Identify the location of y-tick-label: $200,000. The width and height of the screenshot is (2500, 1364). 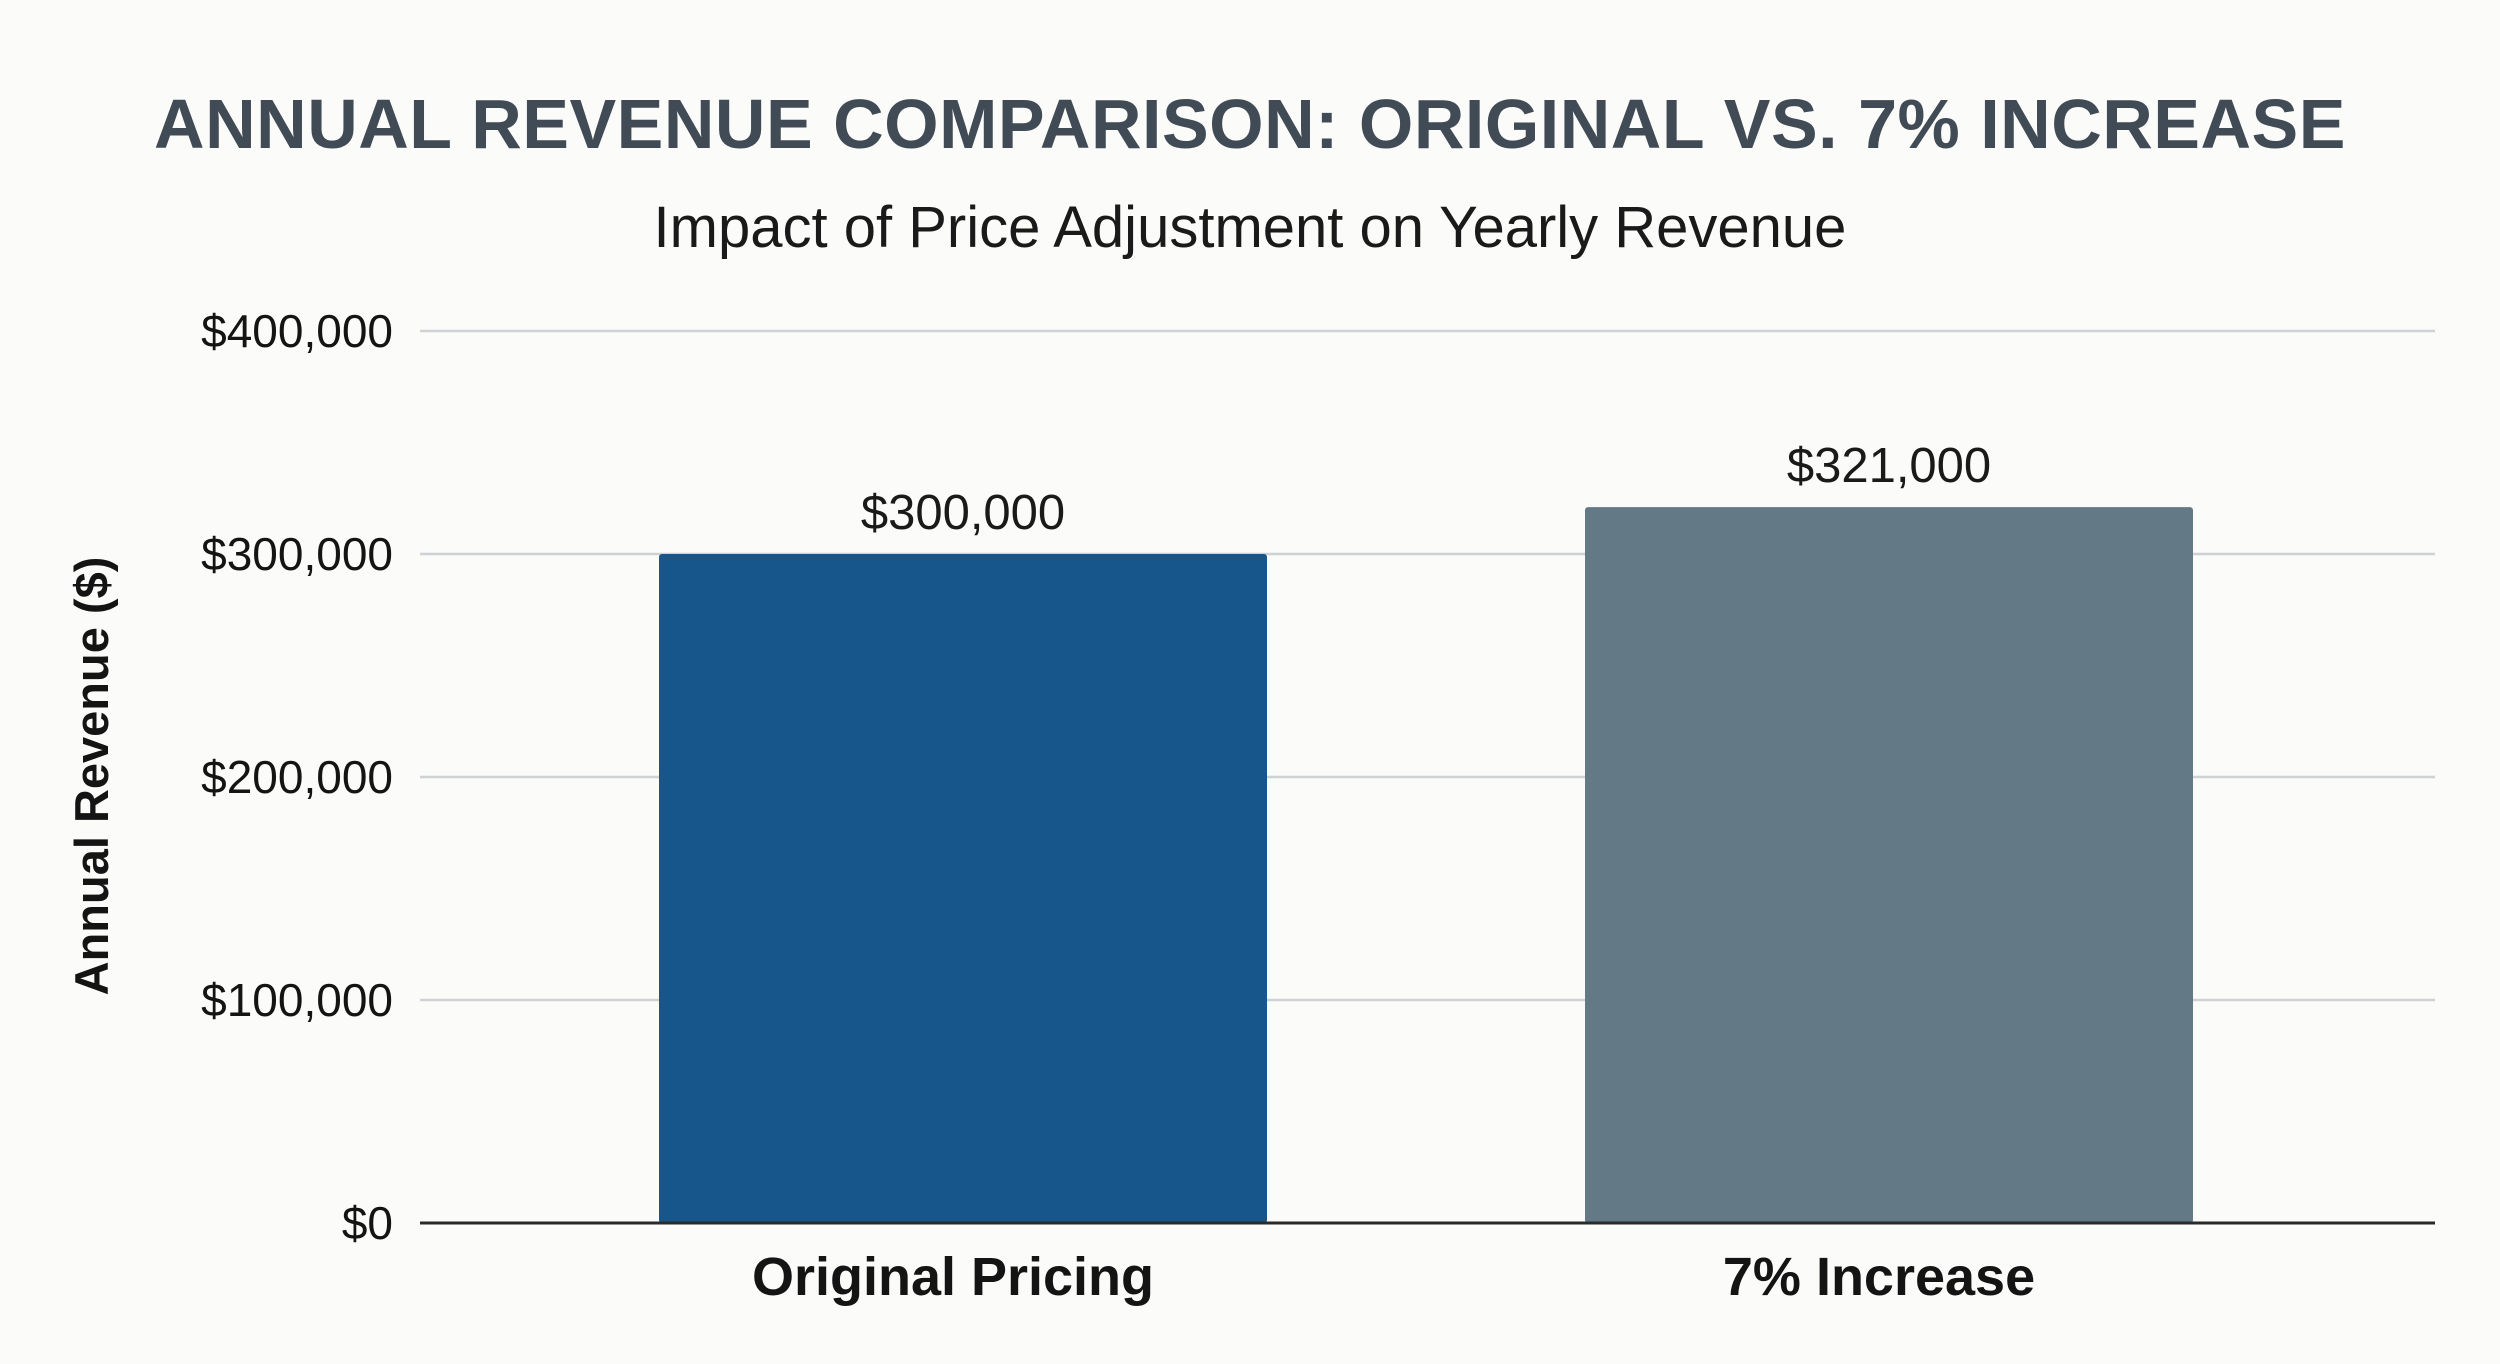
(297, 777).